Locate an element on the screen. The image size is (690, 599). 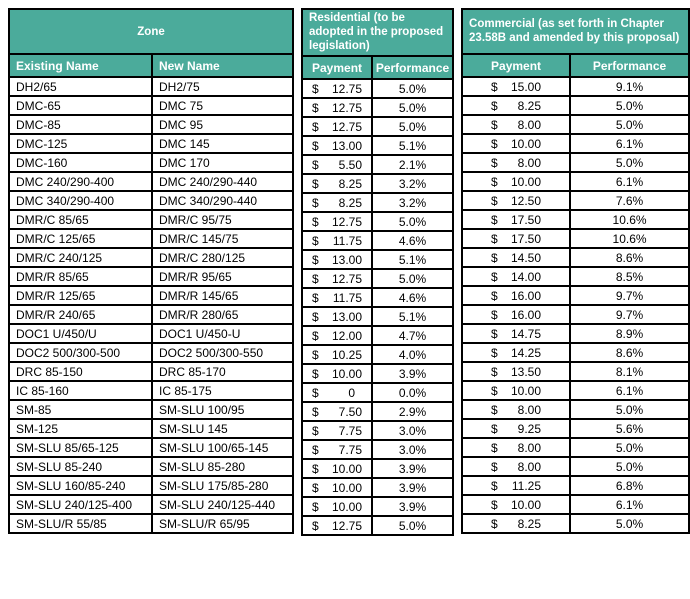
table-row: DRC 85-150 DRC 85-170 is located at coordinates (151, 371).